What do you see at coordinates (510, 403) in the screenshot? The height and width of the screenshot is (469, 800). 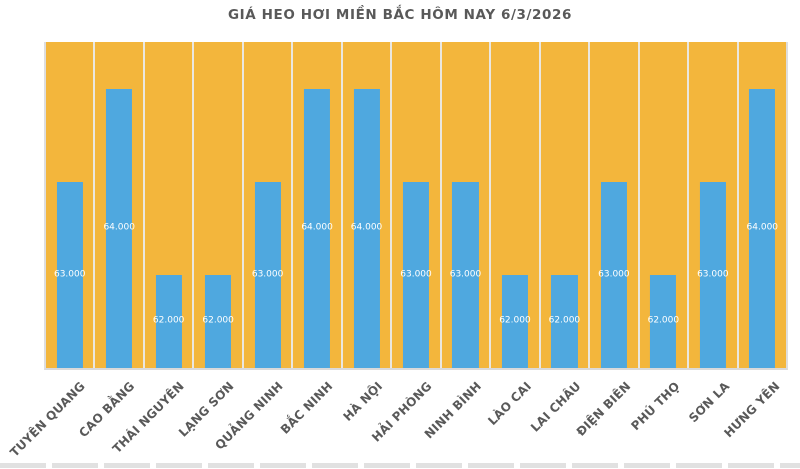 I see `x-axis-label: LÀO CAI` at bounding box center [510, 403].